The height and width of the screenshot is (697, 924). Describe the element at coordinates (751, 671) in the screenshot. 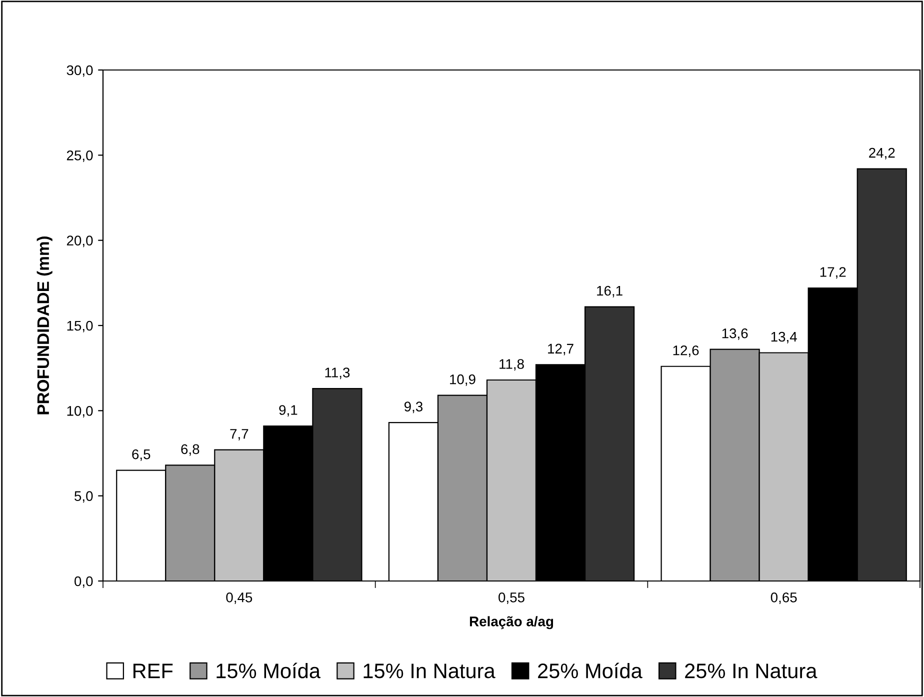

I see `legend-label: 25% In Natura` at that location.